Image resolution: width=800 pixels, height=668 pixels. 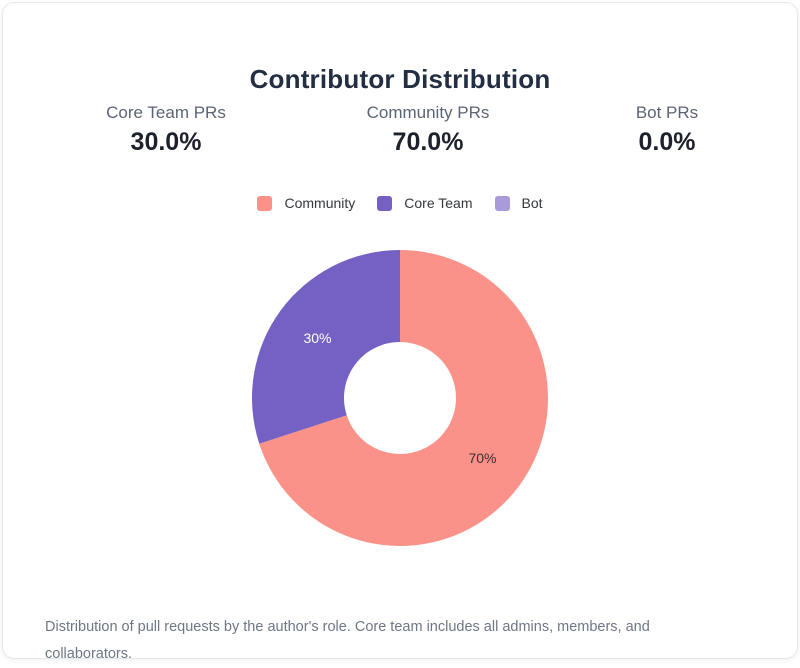 I want to click on stat-core-team-prs: Core Team PRs 30.0%, so click(x=166, y=130).